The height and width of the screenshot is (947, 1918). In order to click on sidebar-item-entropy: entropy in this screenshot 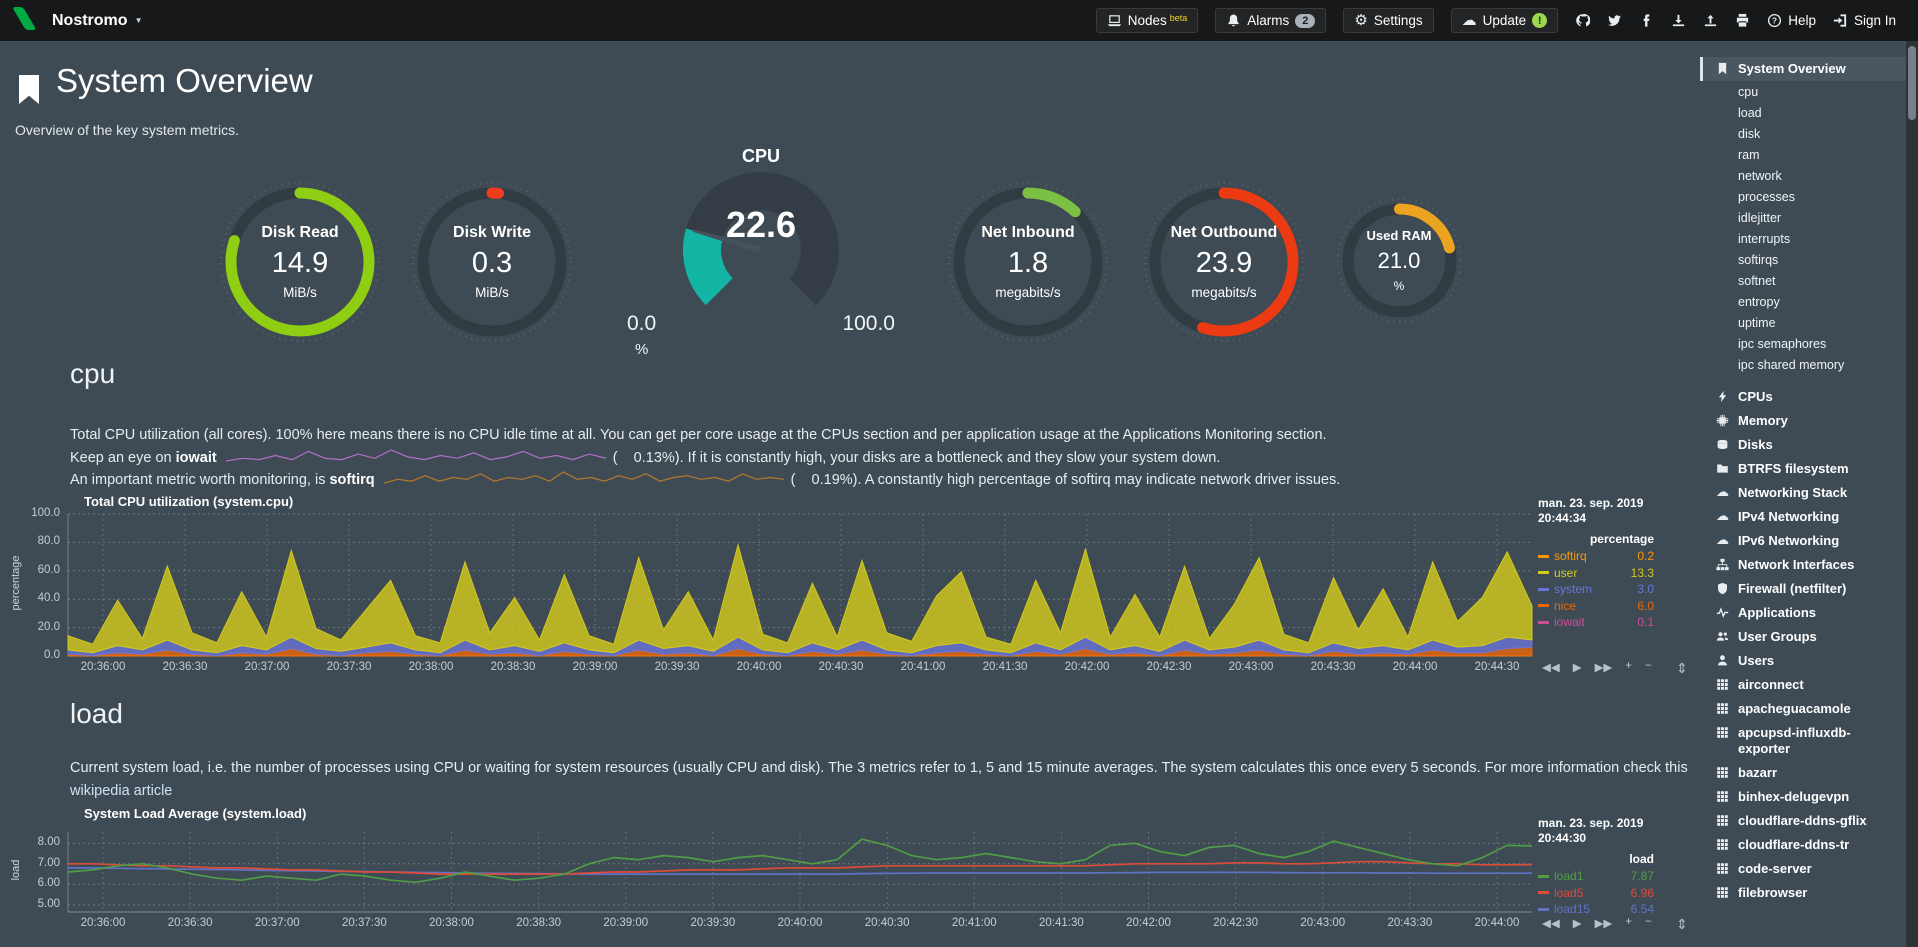, I will do `click(1803, 301)`.